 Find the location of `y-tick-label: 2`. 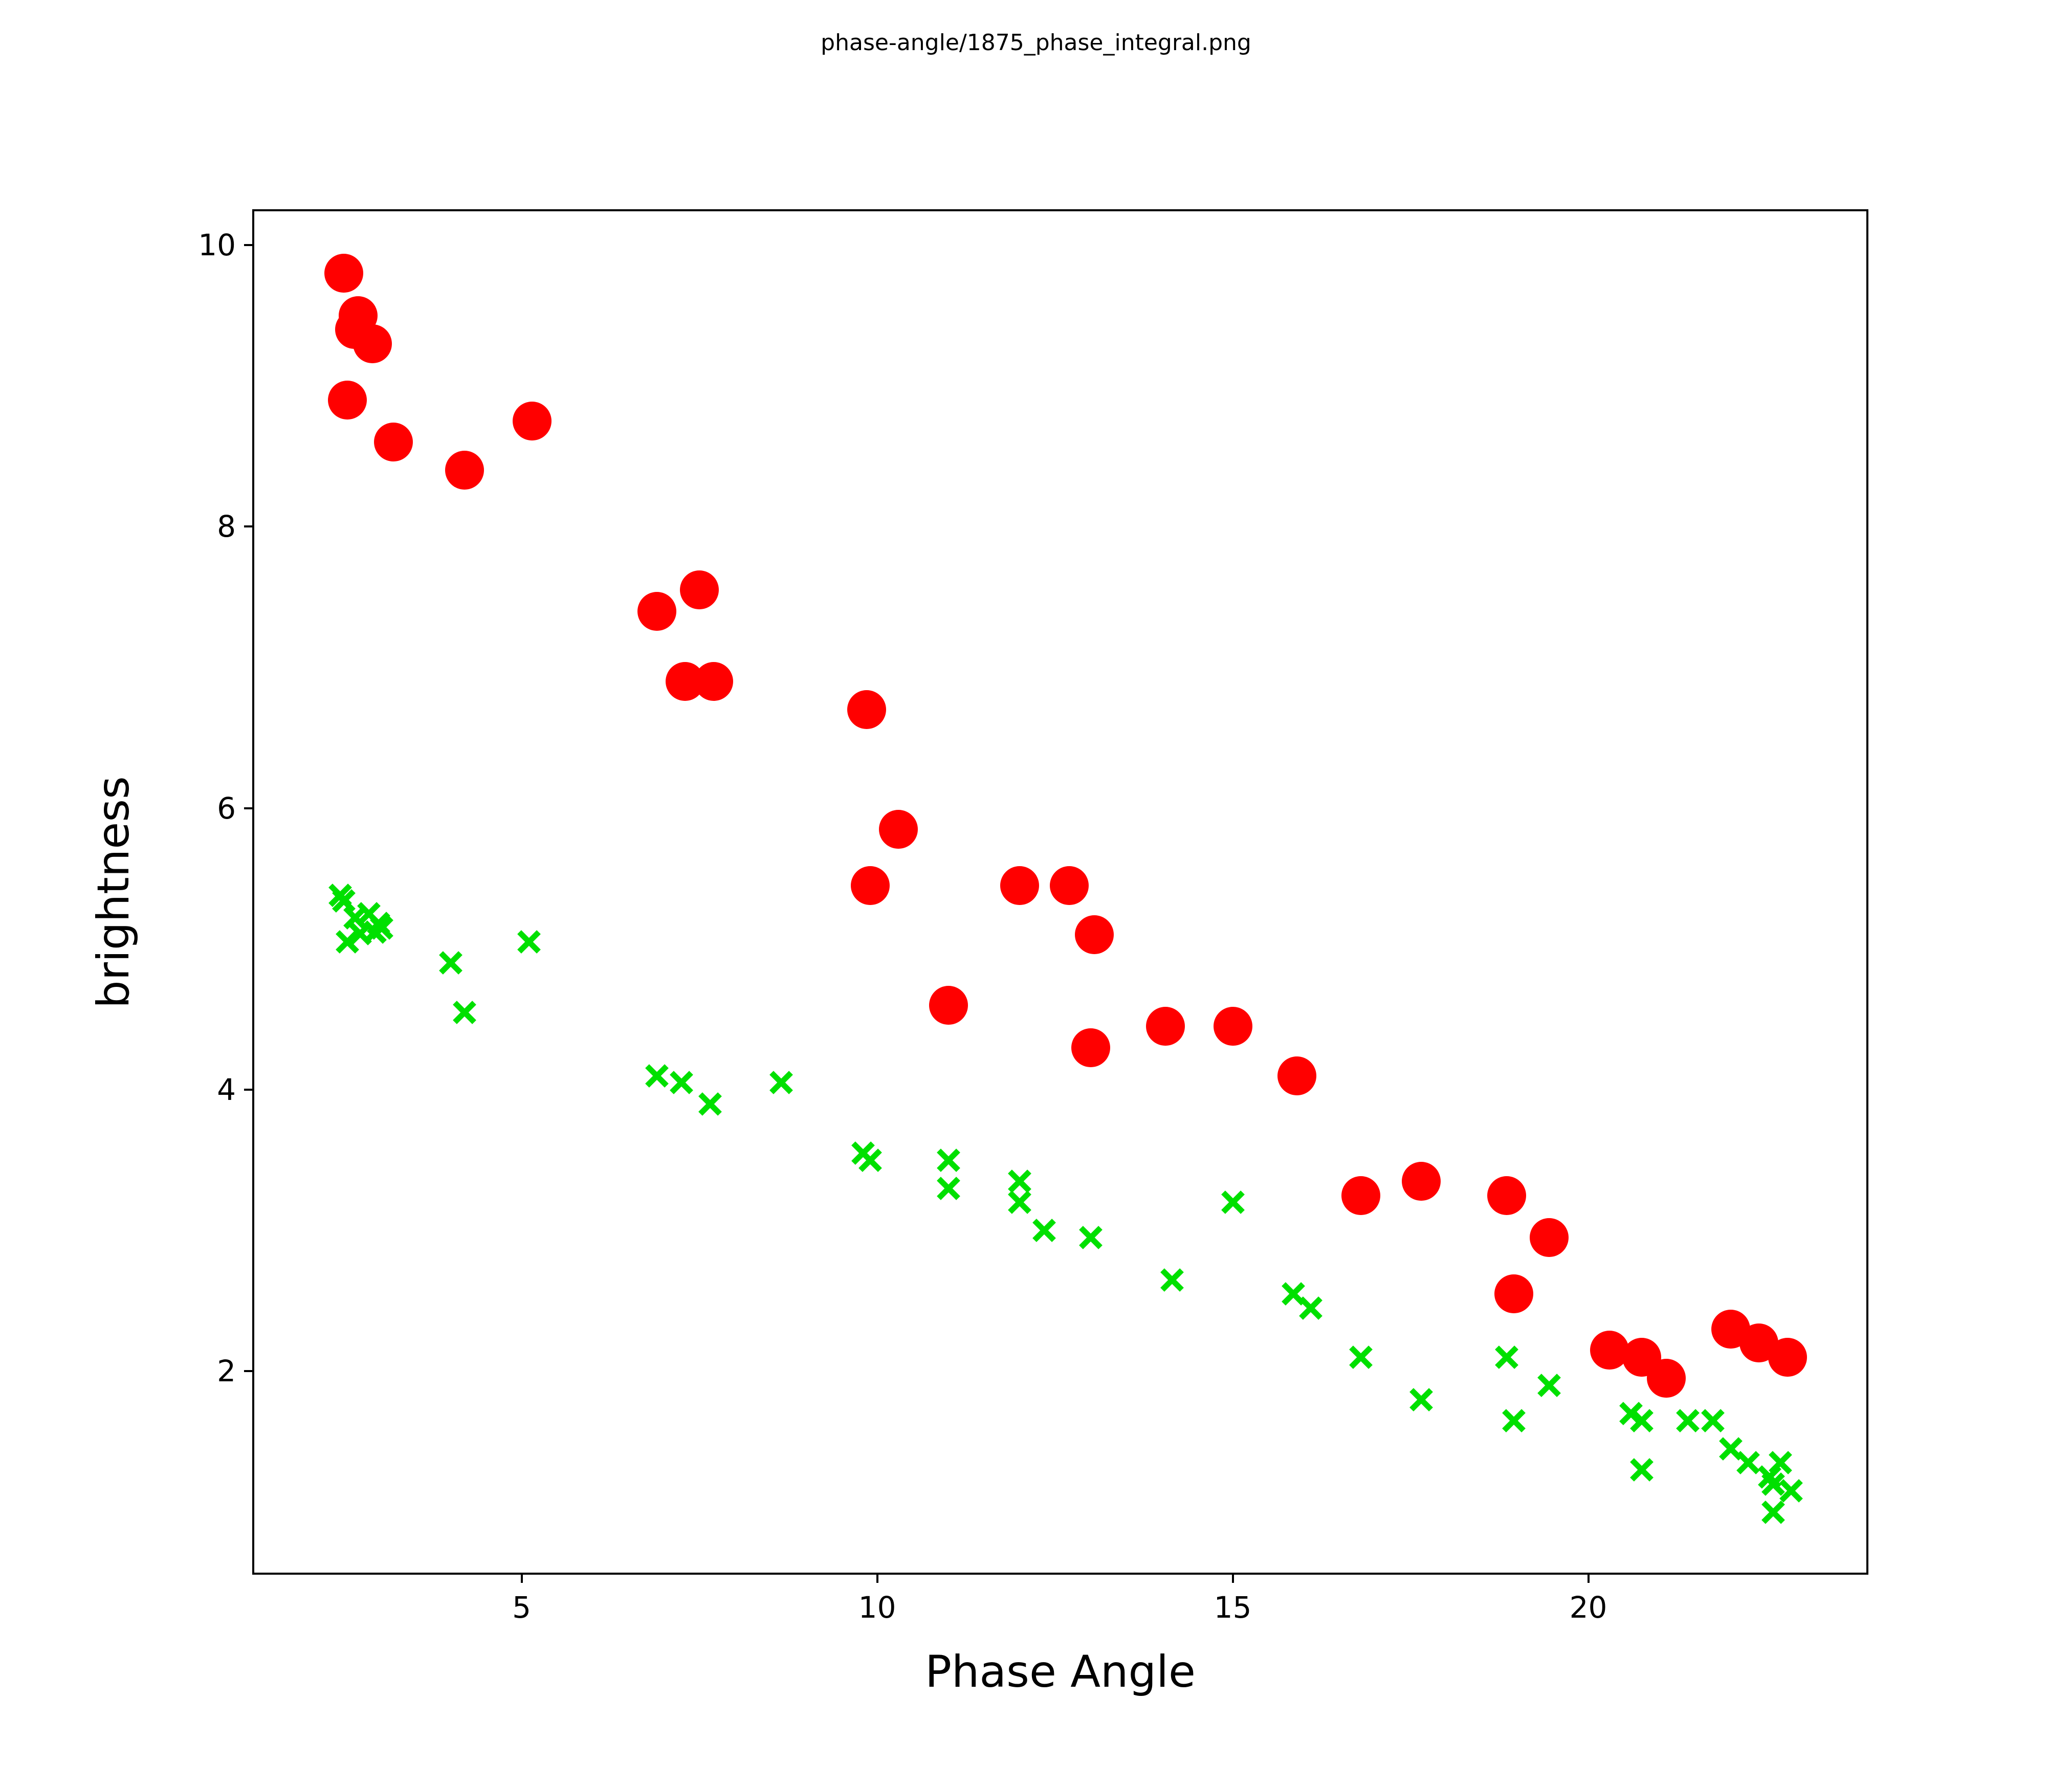

y-tick-label: 2 is located at coordinates (226, 1371).